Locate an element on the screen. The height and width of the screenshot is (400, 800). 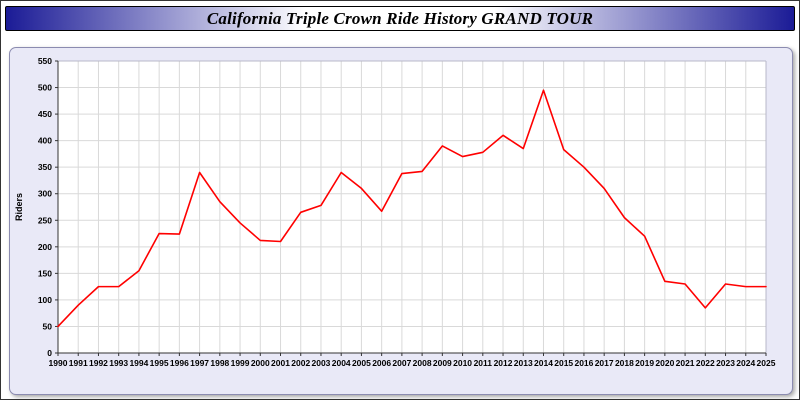
svg-text: 2022 is located at coordinates (705, 363).